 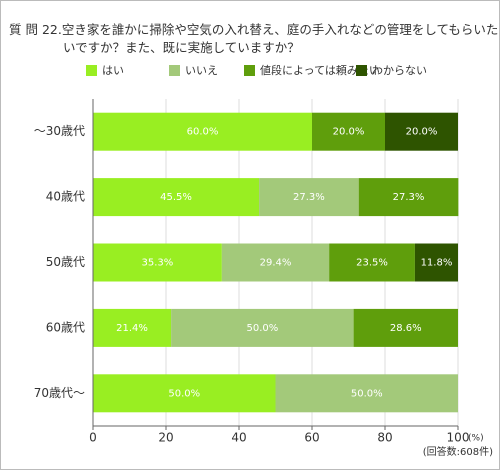 I want to click on x-tick-label: 100, so click(x=458, y=438).